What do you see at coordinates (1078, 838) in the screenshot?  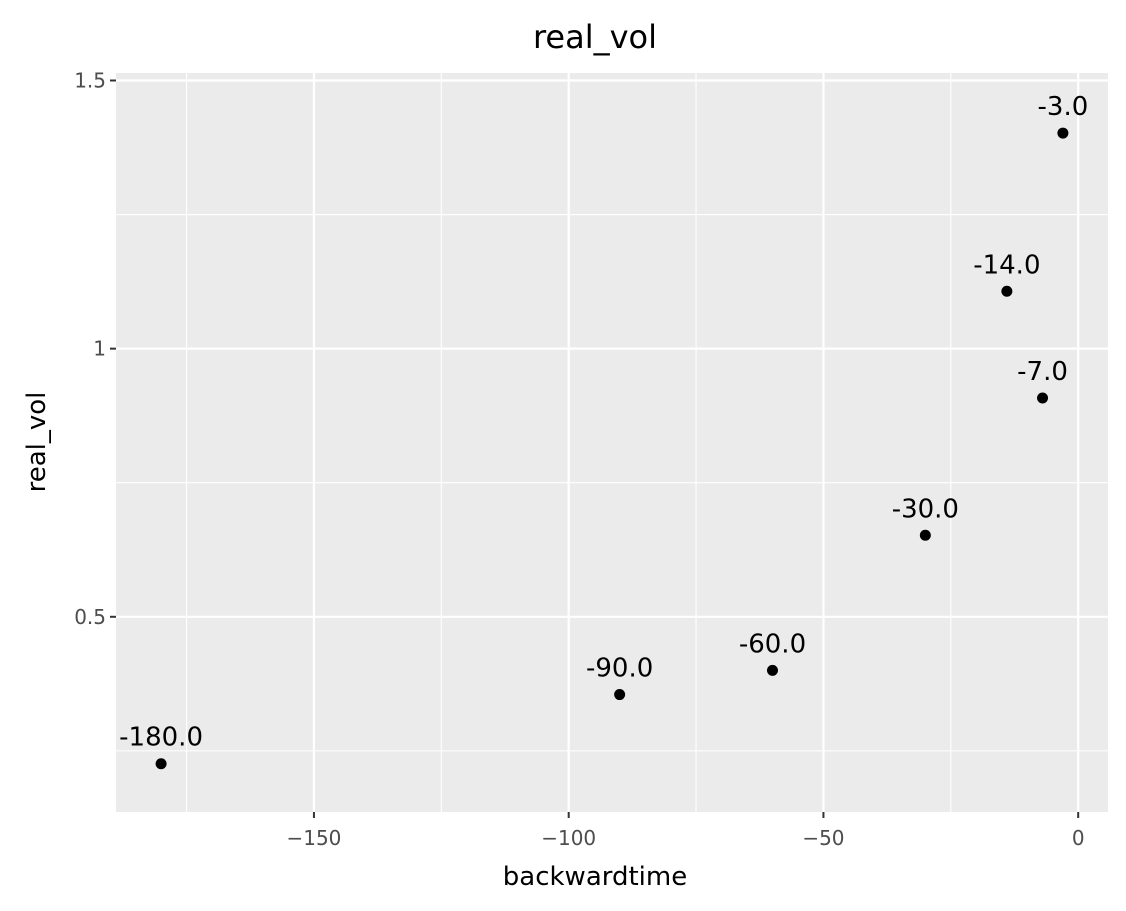 I see `x-tick-label: 0` at bounding box center [1078, 838].